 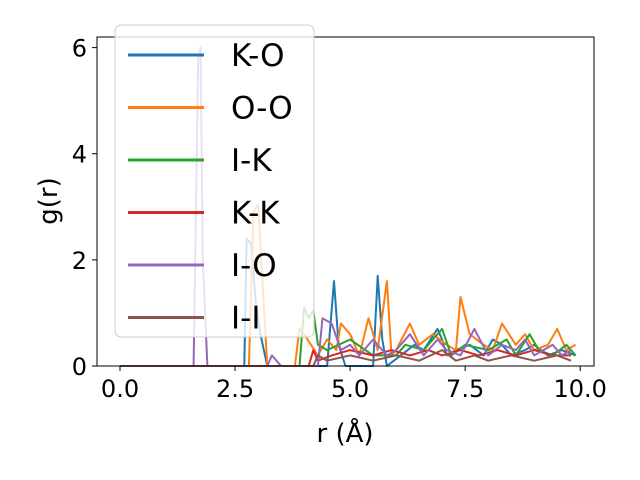 I want to click on legend-label: I-O, so click(x=254, y=266).